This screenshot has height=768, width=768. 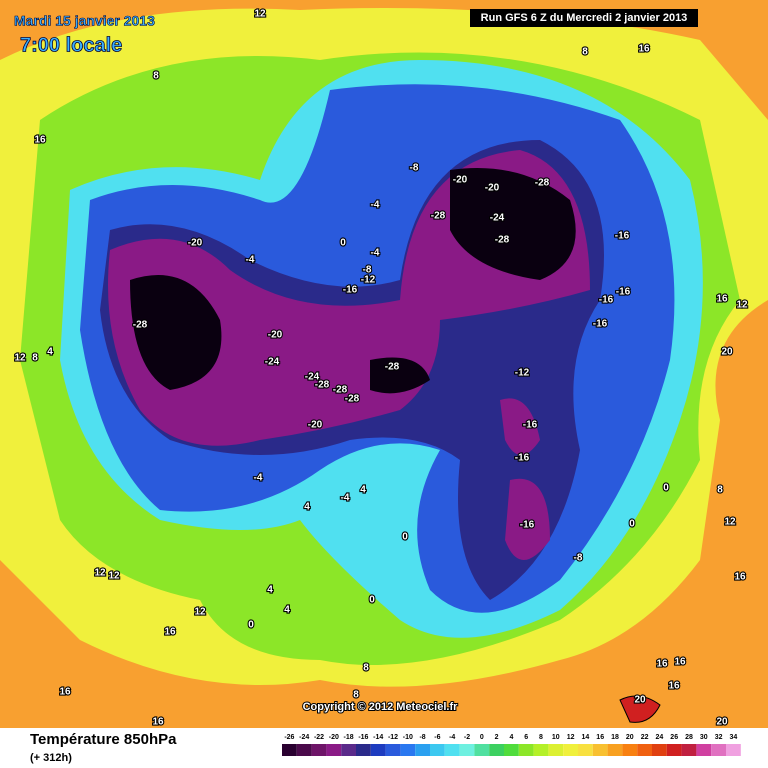 I want to click on colorbar-tick-label: 12, so click(x=571, y=737).